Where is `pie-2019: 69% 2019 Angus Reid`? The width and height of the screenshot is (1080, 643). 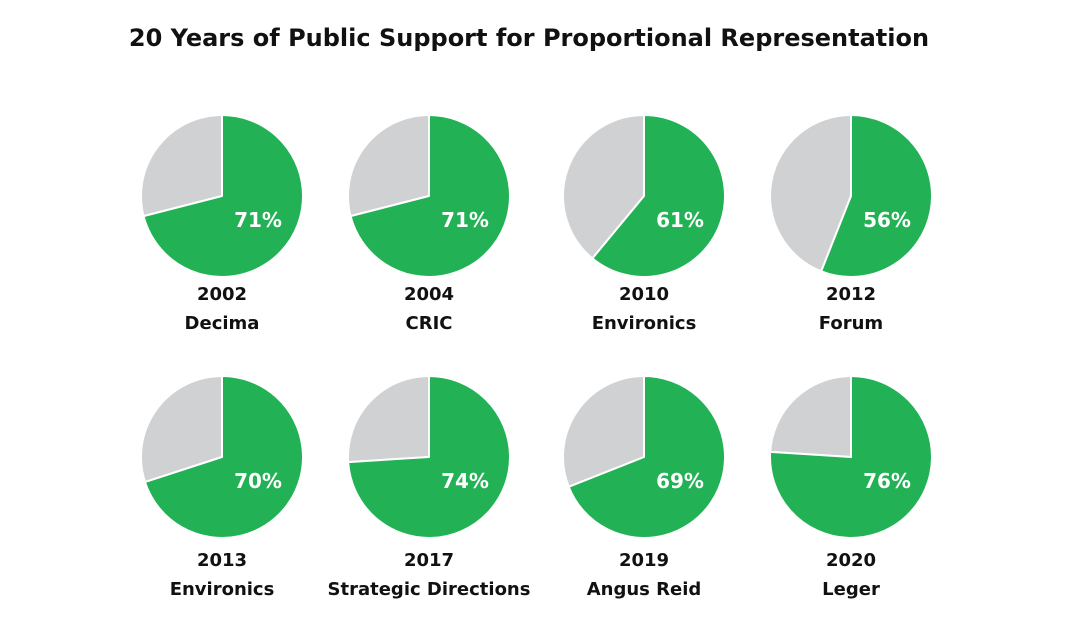
pie-2019: 69% 2019 Angus Reid is located at coordinates (644, 487).